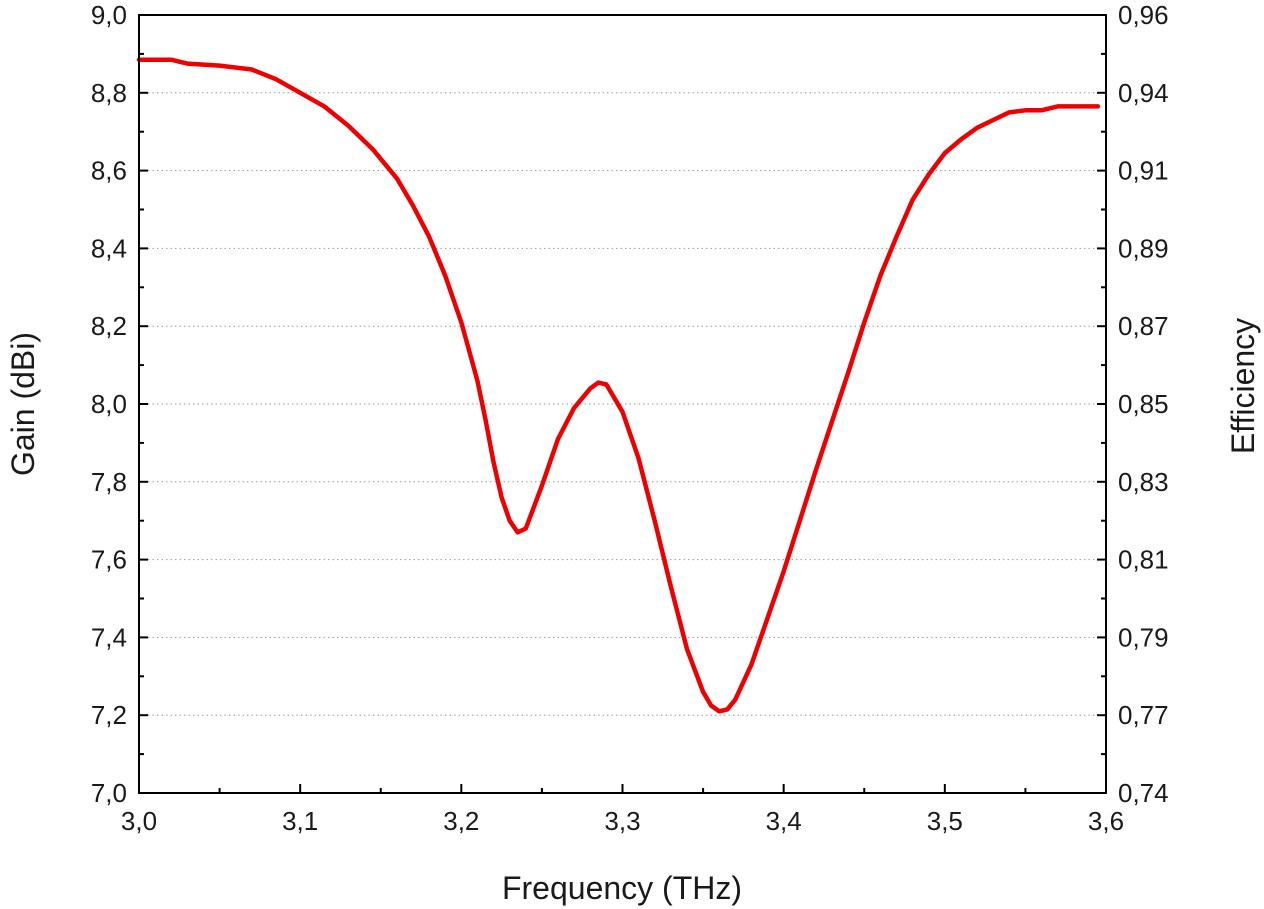 Image resolution: width=1264 pixels, height=909 pixels. I want to click on x-tick-label: 3,6, so click(1106, 821).